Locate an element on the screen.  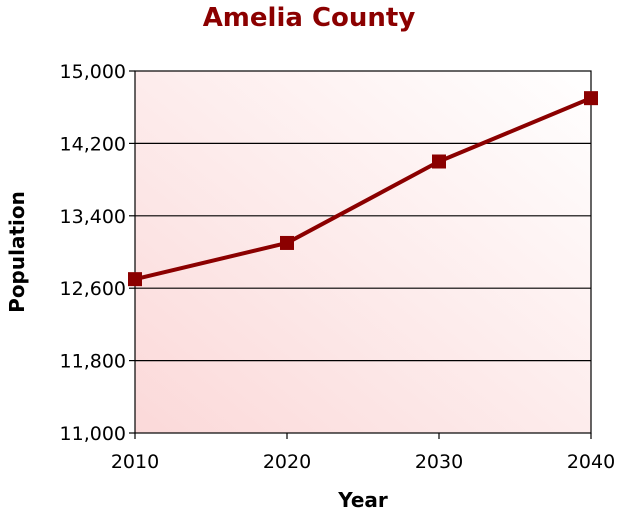
y-axis-title: Population is located at coordinates (17, 252).